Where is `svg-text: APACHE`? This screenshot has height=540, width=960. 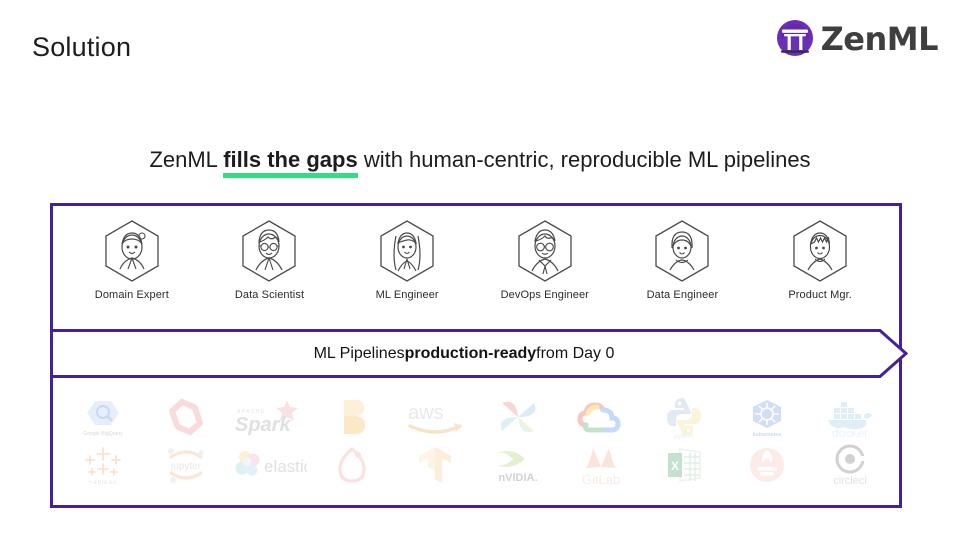 svg-text: APACHE is located at coordinates (251, 412).